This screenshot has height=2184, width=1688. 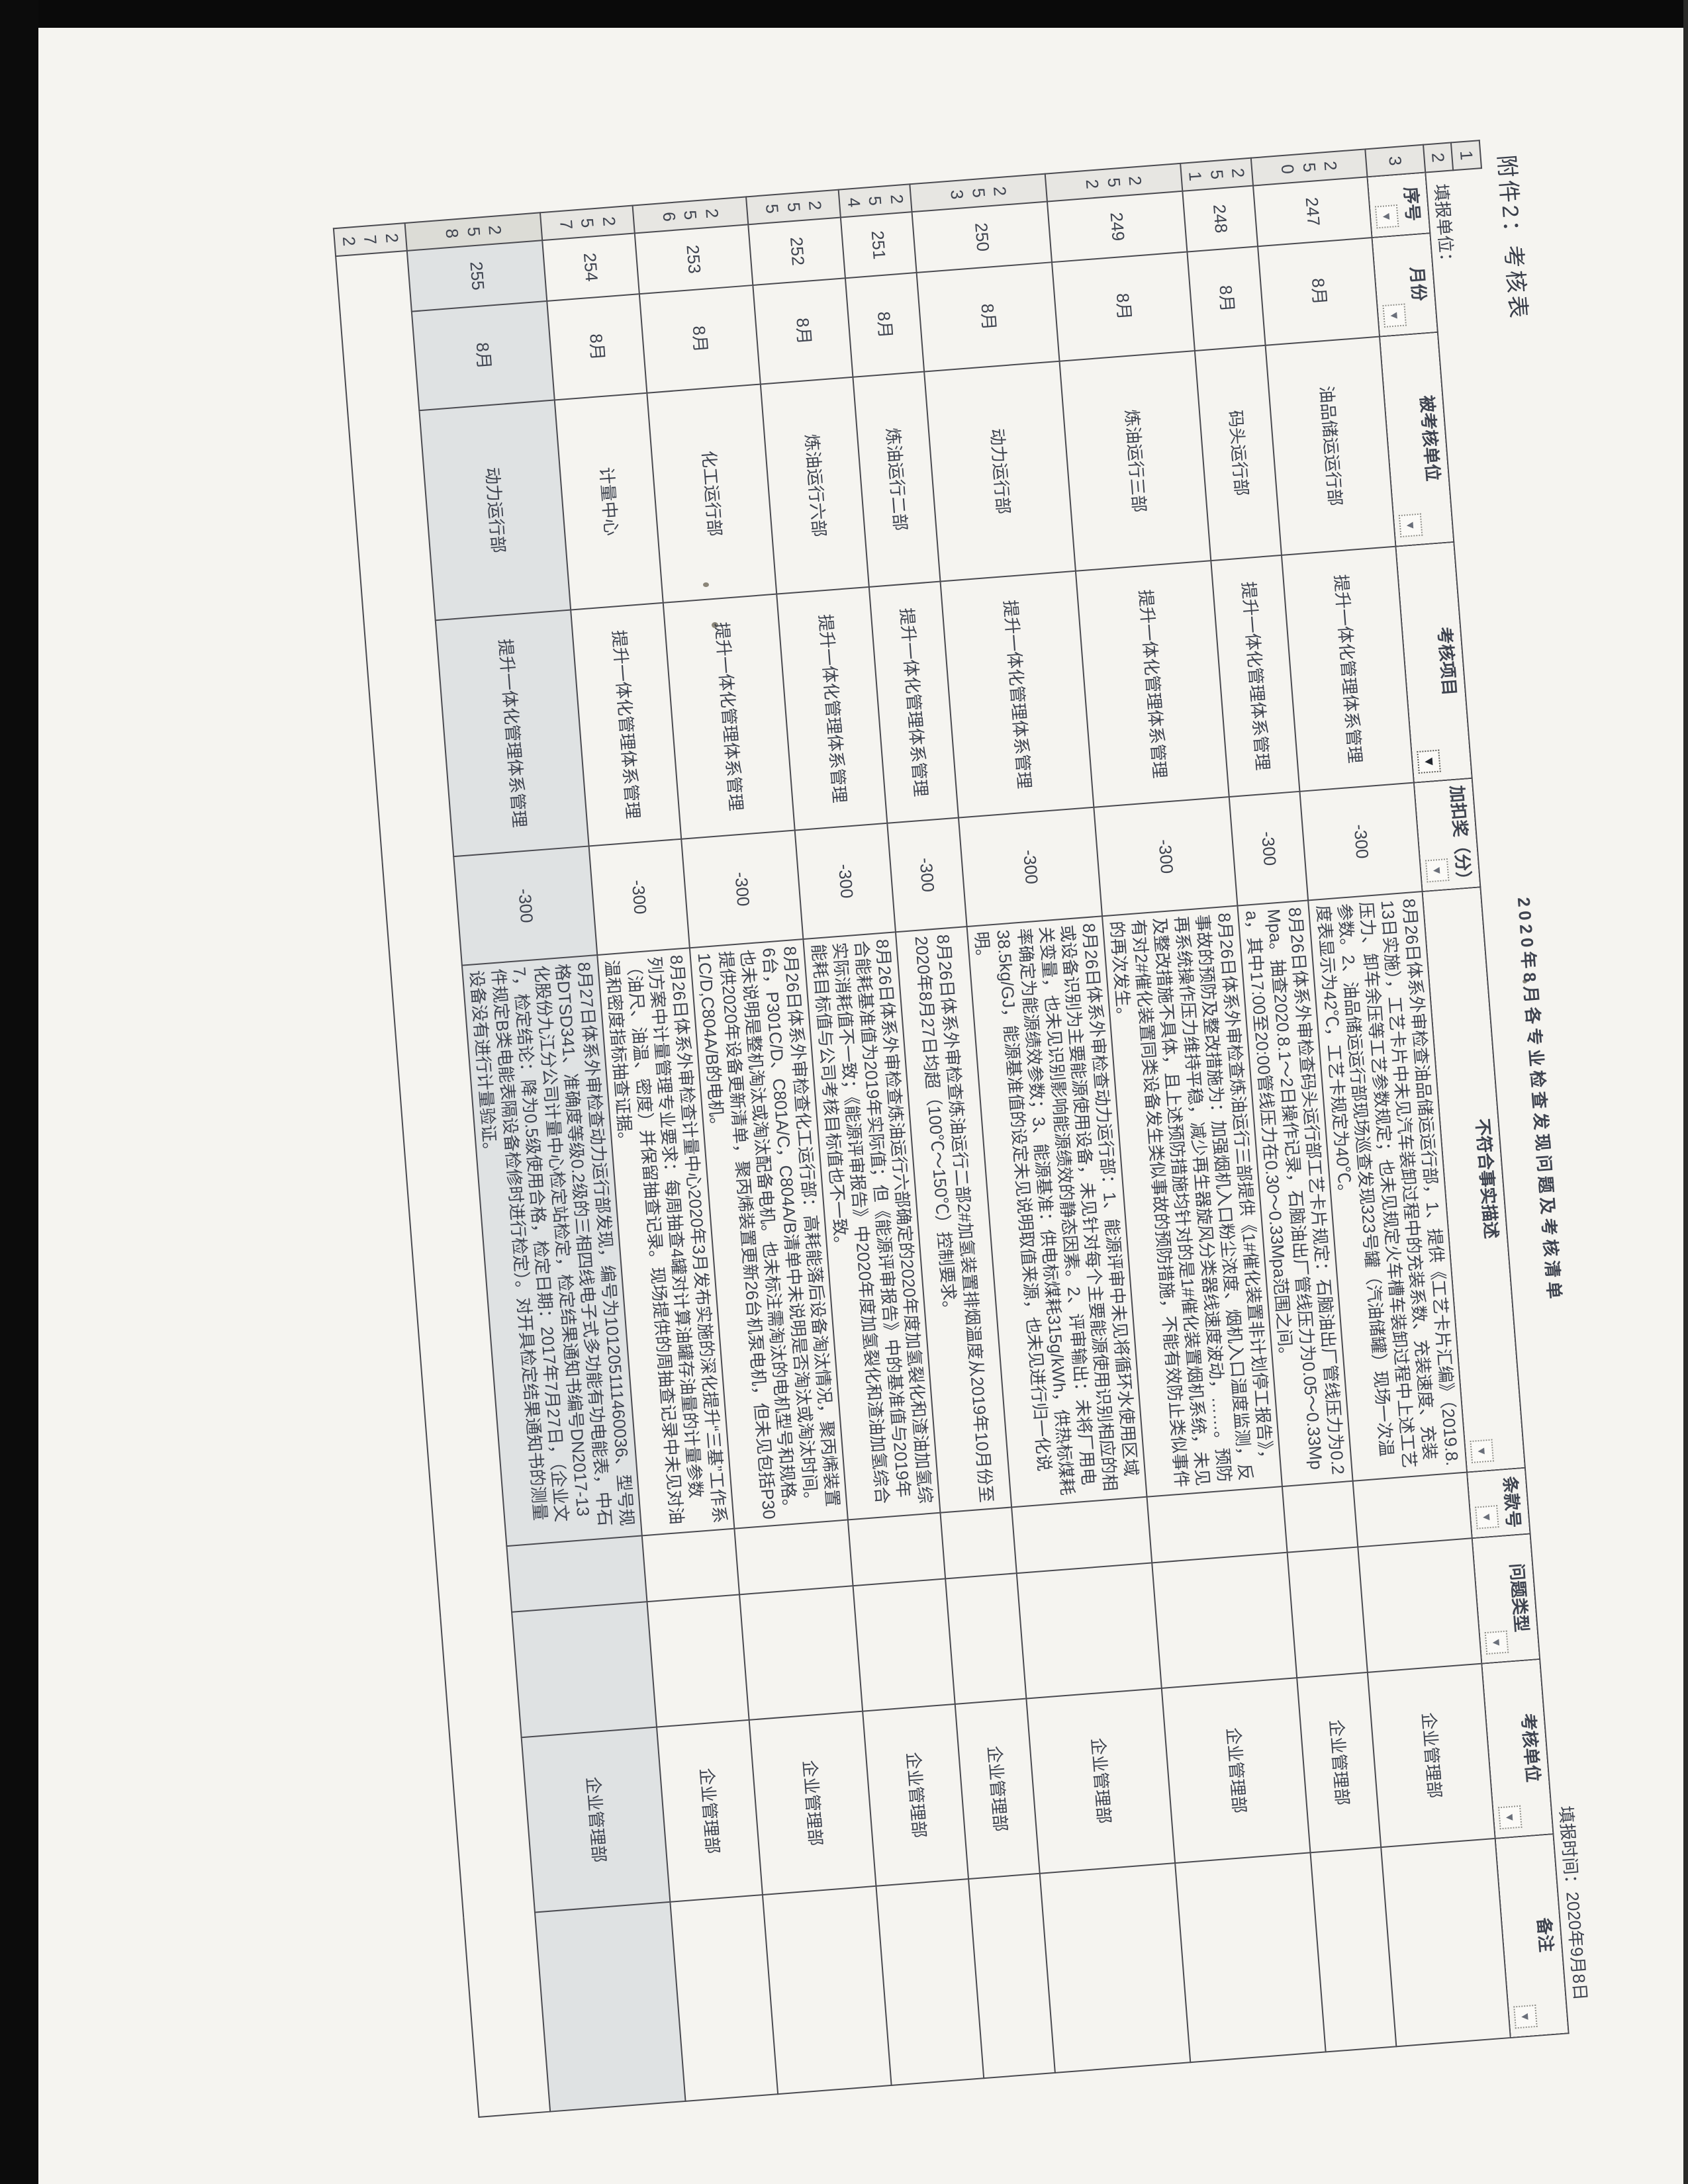 I want to click on cell-score-247: -300, so click(x=1361, y=842).